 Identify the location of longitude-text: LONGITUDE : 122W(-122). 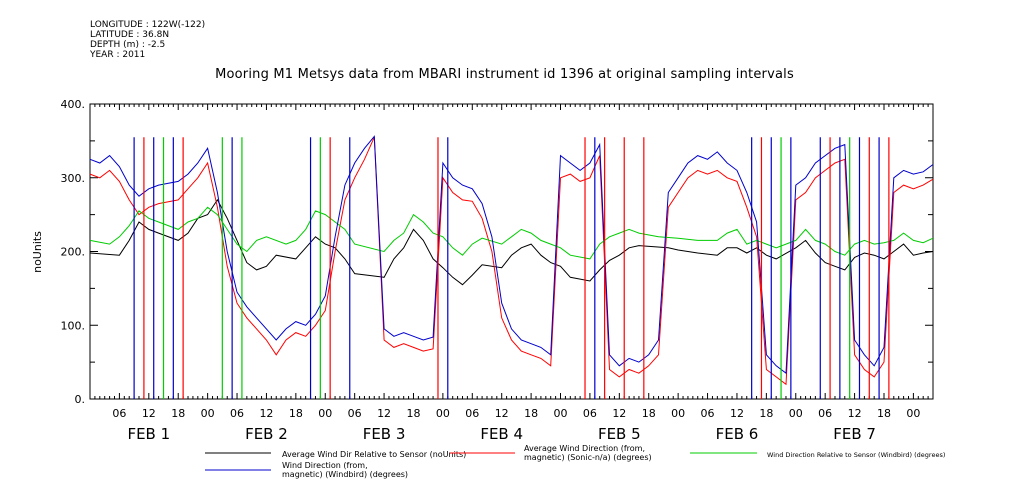
(148, 25).